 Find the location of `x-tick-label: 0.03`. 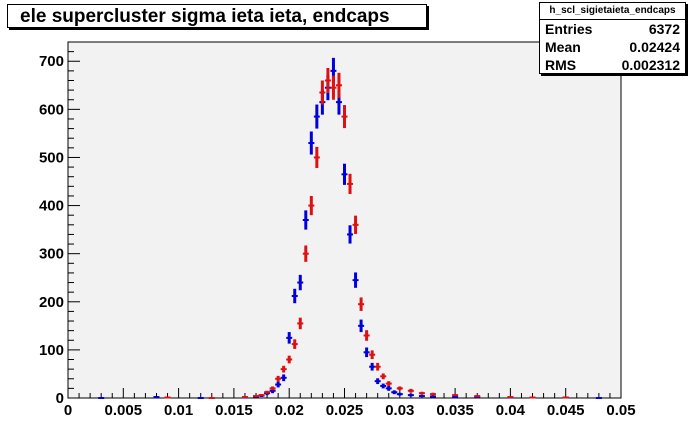

x-tick-label: 0.03 is located at coordinates (399, 410).